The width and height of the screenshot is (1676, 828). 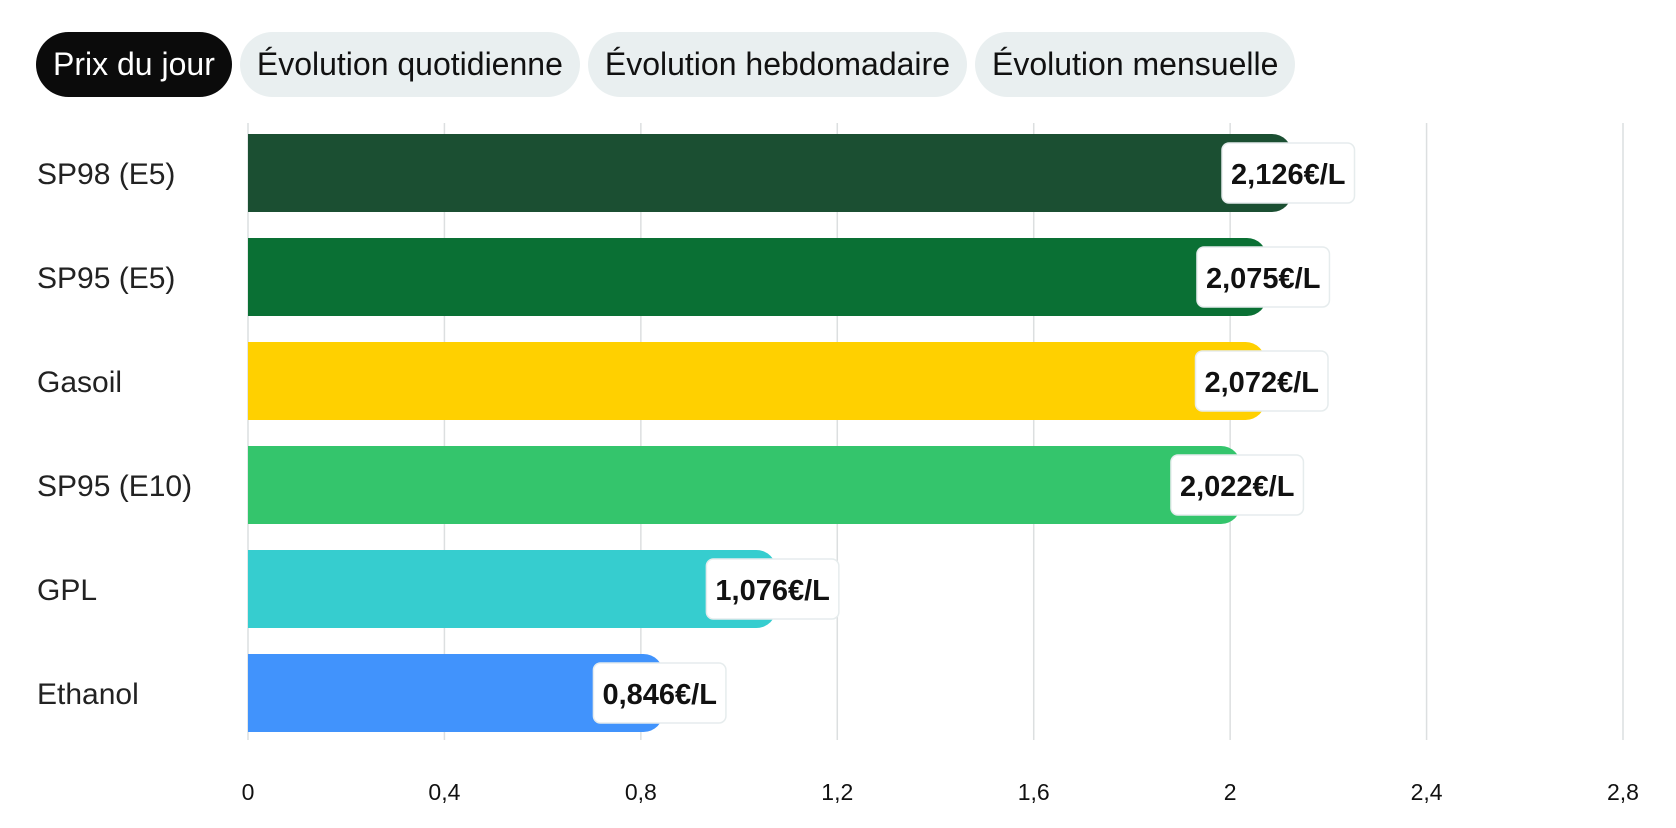 I want to click on x-axis-tick-labels: 0 0,4 0,8 1,2 1,6 2 2,4 2,8, so click(x=940, y=792).